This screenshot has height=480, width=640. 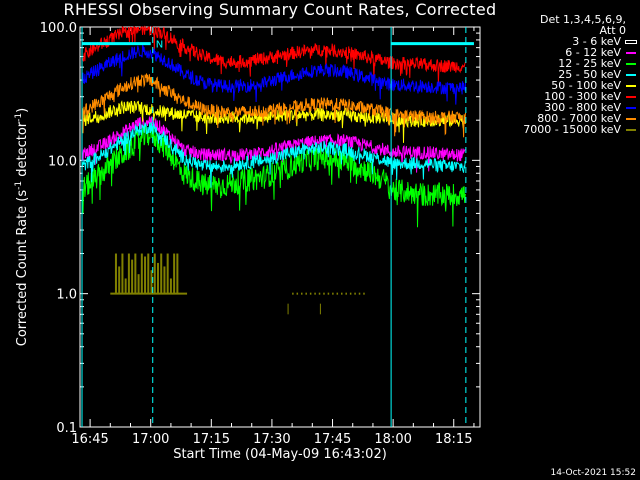 I want to click on n-annotation: N, so click(x=159, y=45).